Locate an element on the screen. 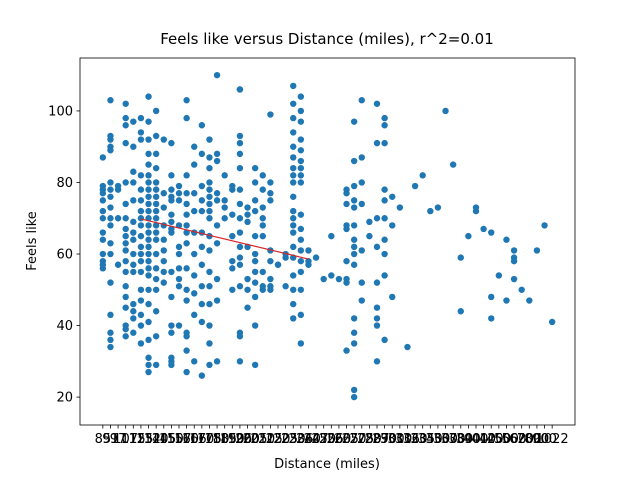 This screenshot has height=484, width=640. x-tick-label: 390 is located at coordinates (468, 439).